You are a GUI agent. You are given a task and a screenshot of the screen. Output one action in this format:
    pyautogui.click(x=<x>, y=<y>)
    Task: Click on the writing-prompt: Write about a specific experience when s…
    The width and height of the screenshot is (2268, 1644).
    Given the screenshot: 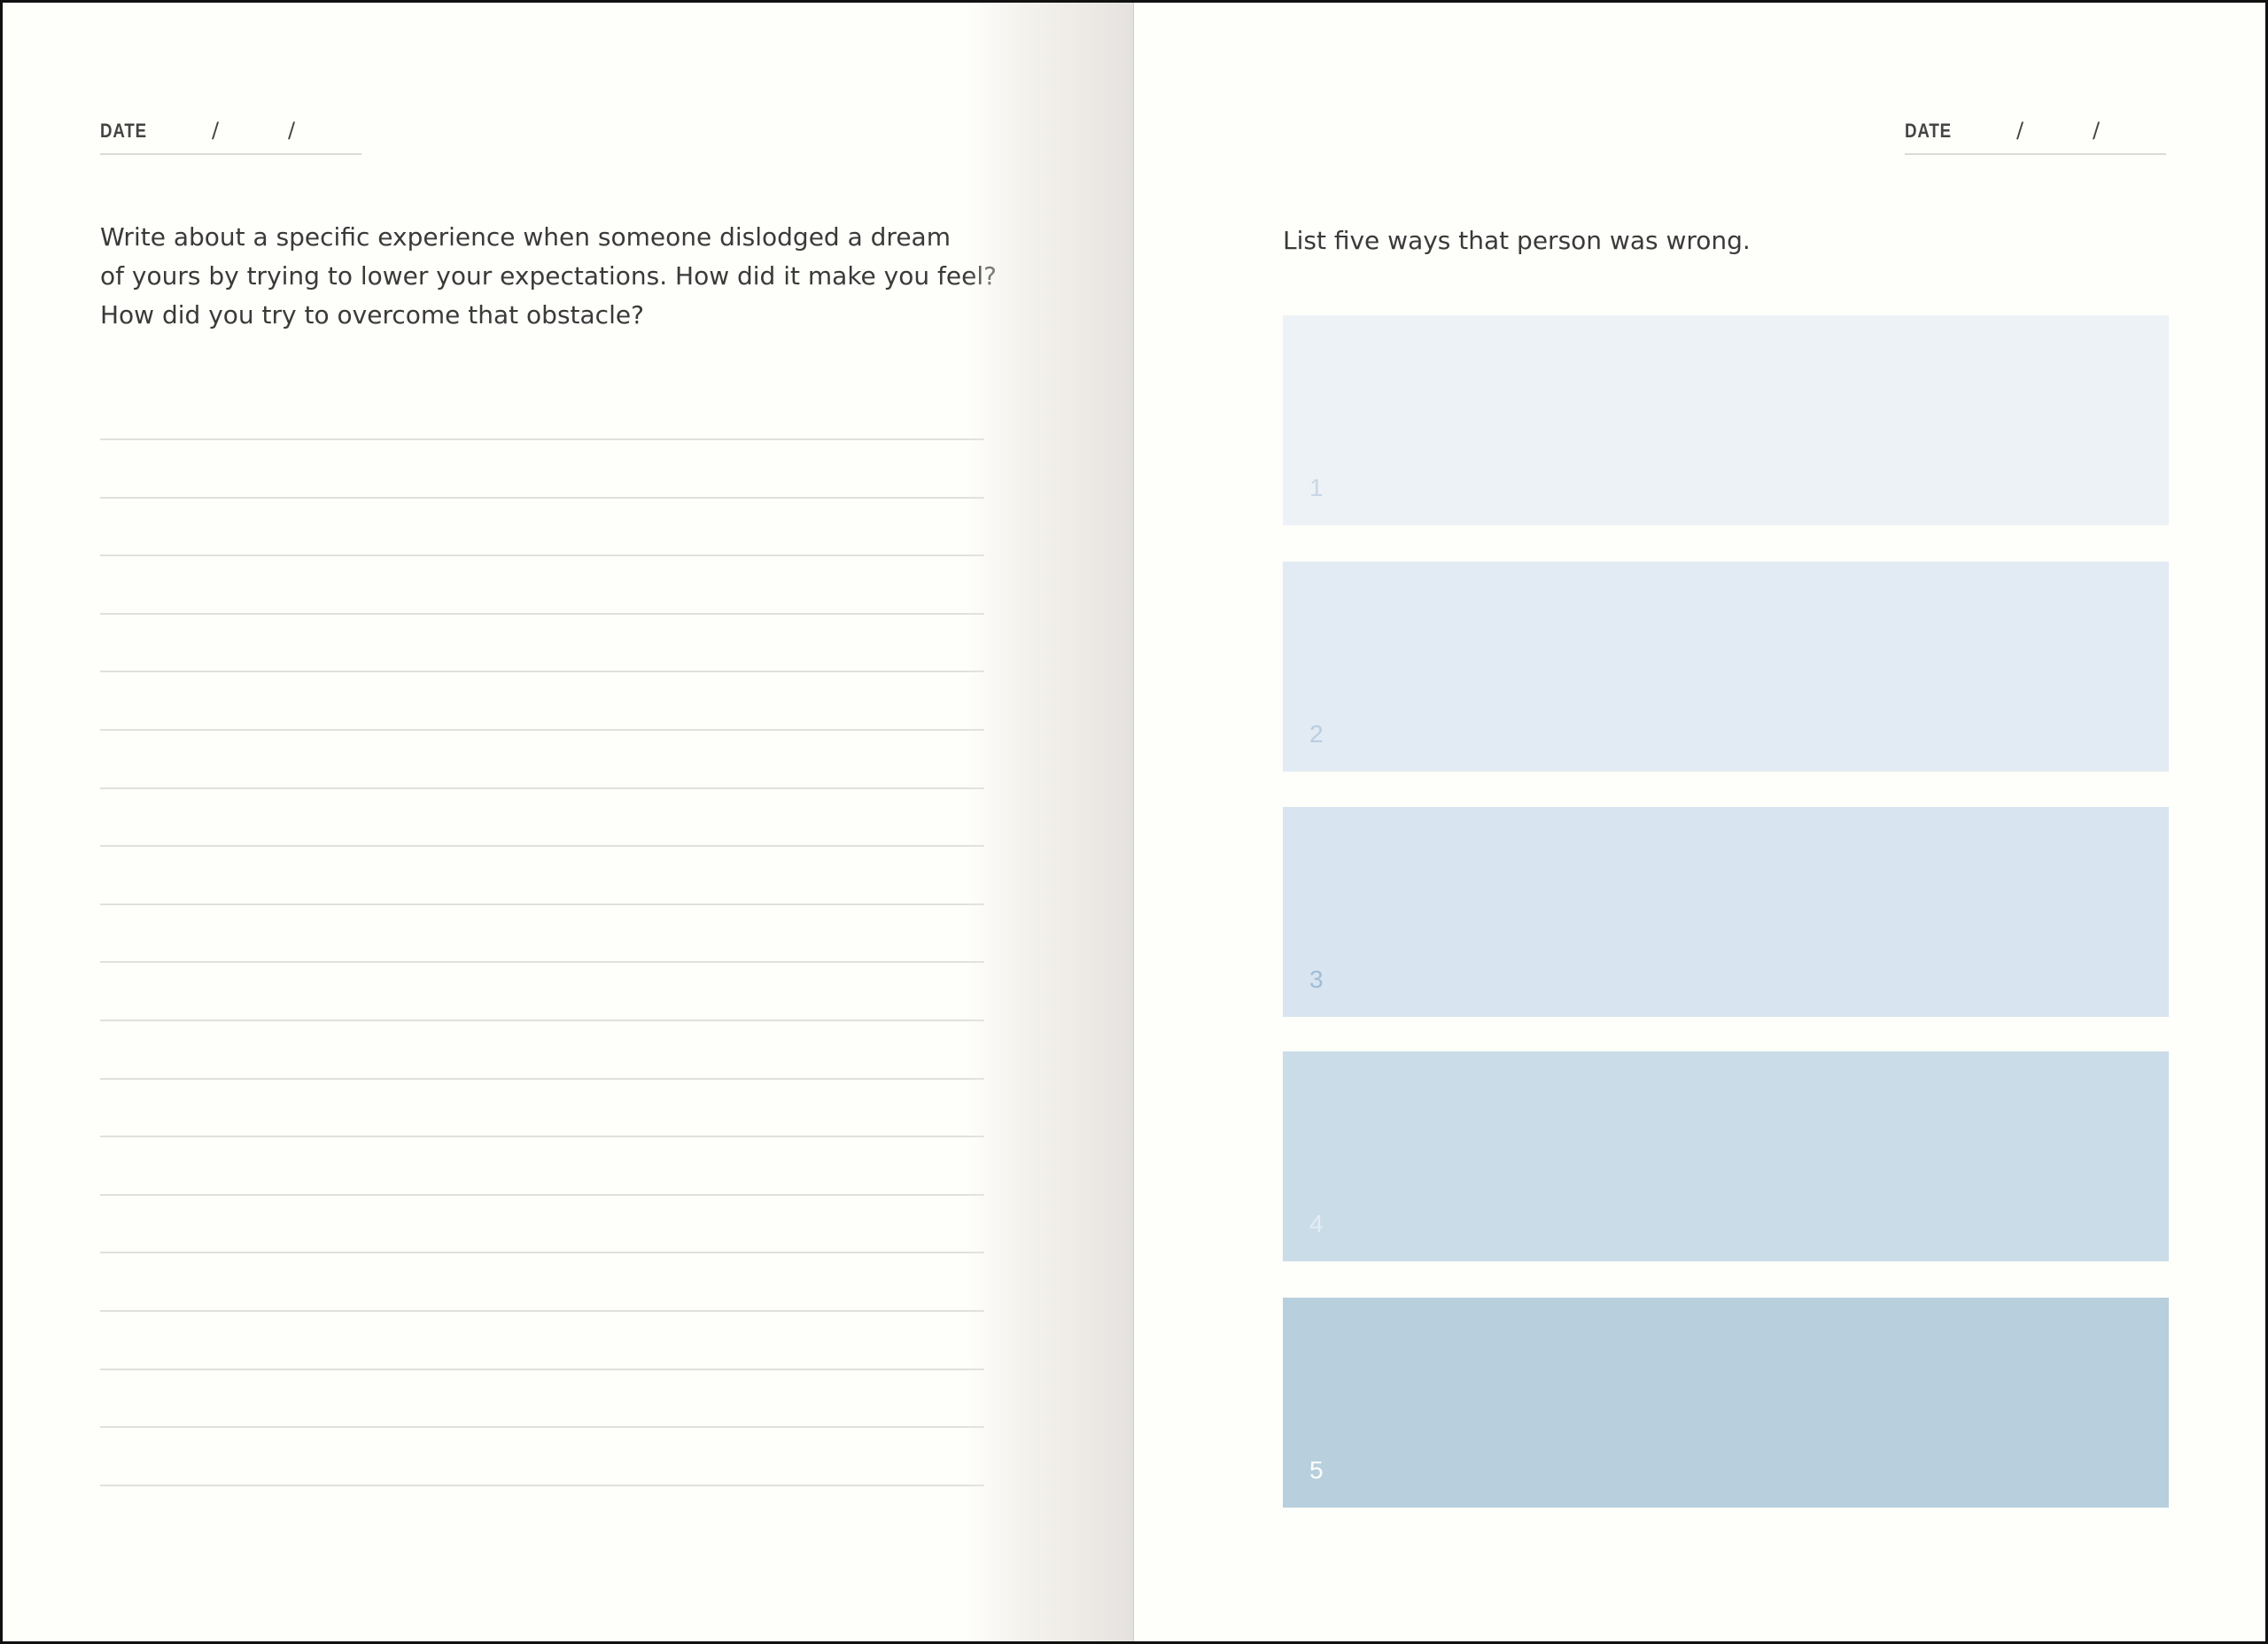 What is the action you would take?
    pyautogui.click(x=548, y=276)
    